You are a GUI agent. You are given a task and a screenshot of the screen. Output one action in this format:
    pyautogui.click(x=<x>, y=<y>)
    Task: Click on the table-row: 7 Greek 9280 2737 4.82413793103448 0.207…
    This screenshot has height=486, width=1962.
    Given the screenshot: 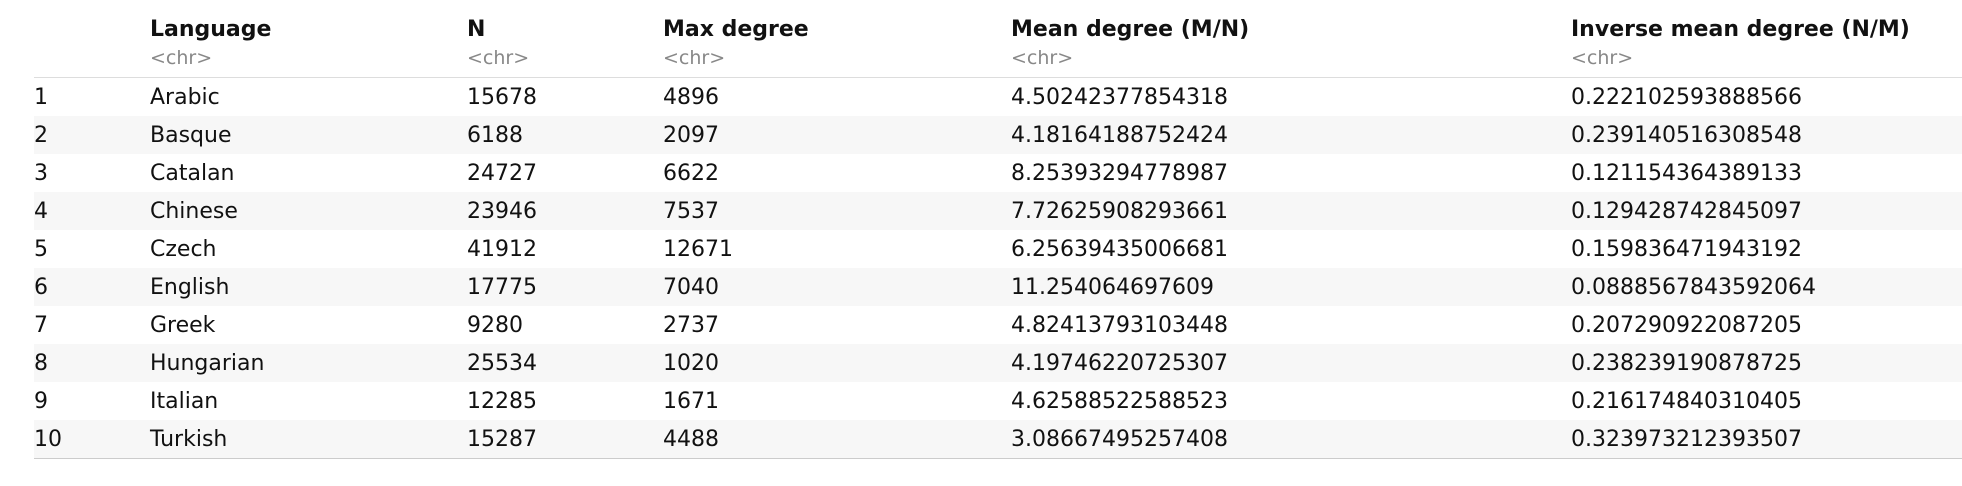 What is the action you would take?
    pyautogui.click(x=998, y=325)
    